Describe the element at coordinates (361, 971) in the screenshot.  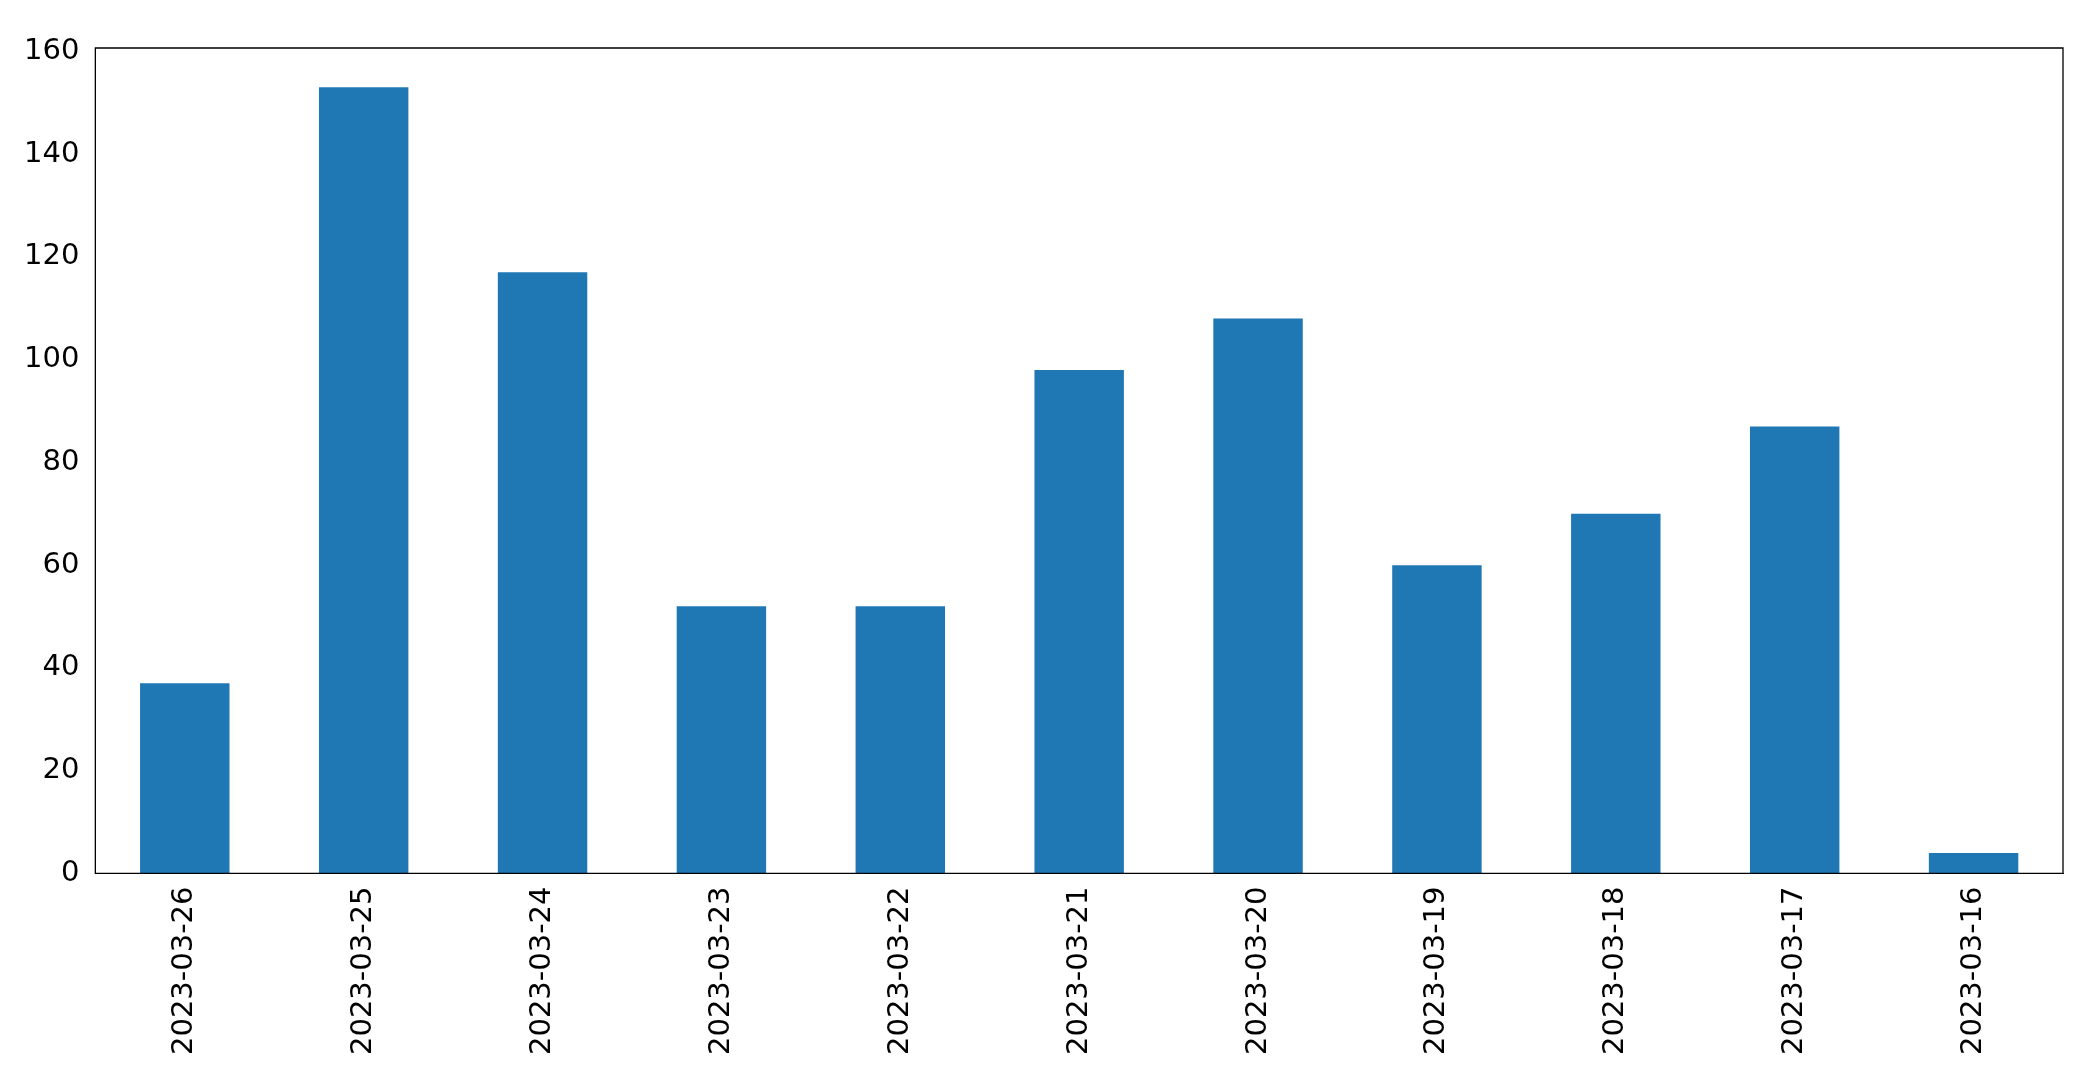
I see `x-tick-label: 2023-03-25` at that location.